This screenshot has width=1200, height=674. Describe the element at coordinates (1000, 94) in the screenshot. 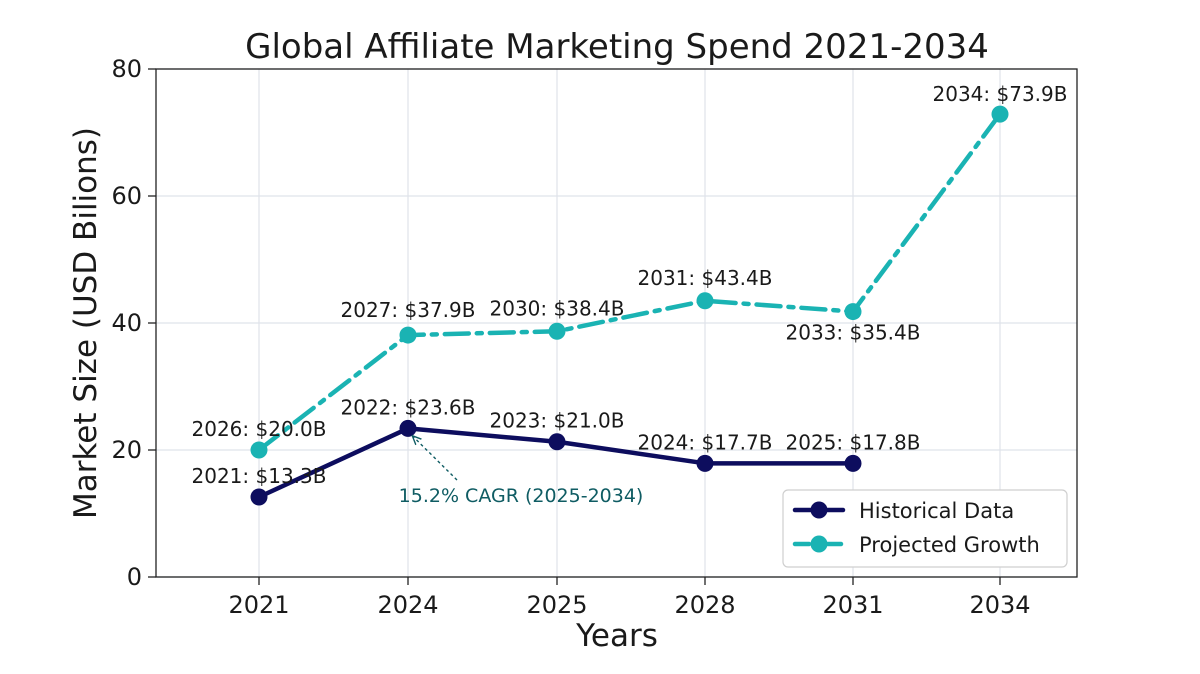

I see `data-label: 2034: $73.9B` at that location.